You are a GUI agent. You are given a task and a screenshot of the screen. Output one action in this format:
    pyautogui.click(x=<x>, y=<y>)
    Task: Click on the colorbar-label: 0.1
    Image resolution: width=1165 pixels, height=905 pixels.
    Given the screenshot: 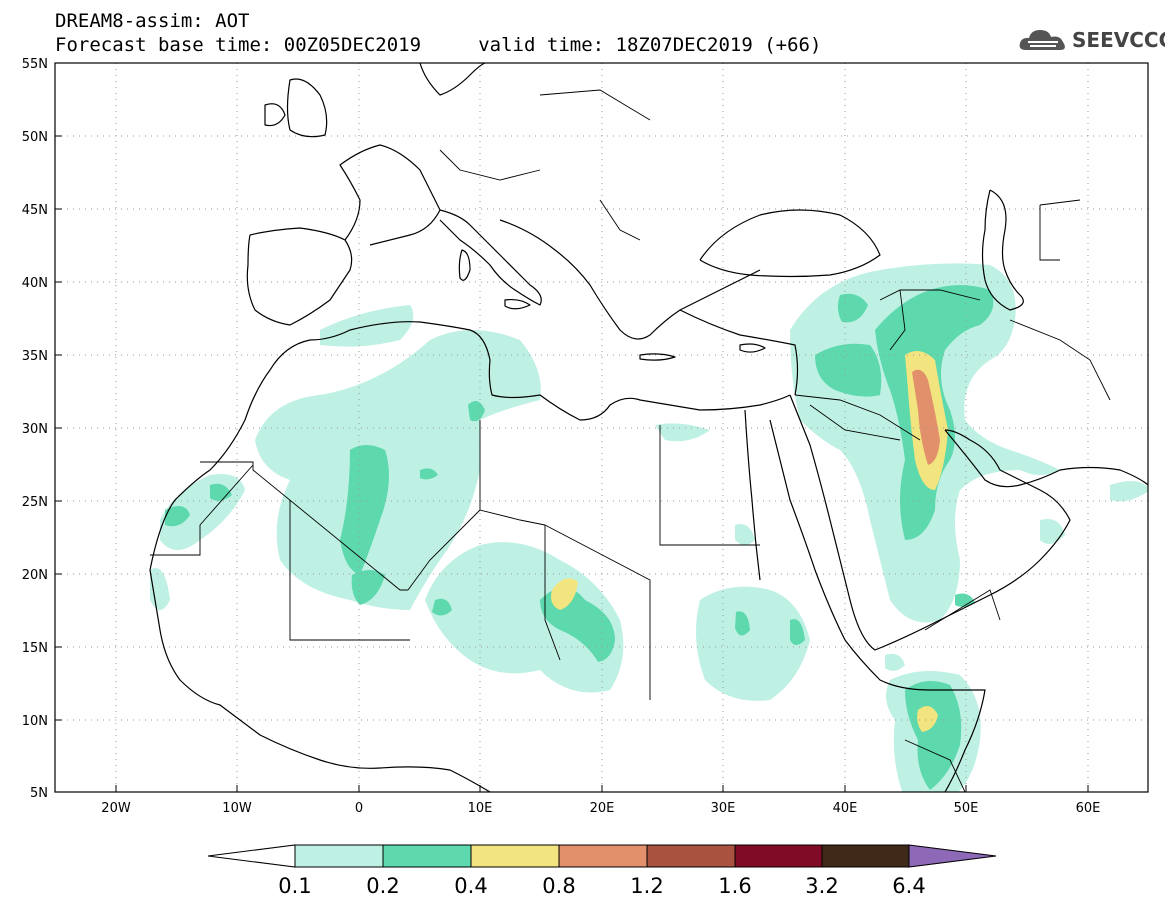 What is the action you would take?
    pyautogui.click(x=294, y=886)
    